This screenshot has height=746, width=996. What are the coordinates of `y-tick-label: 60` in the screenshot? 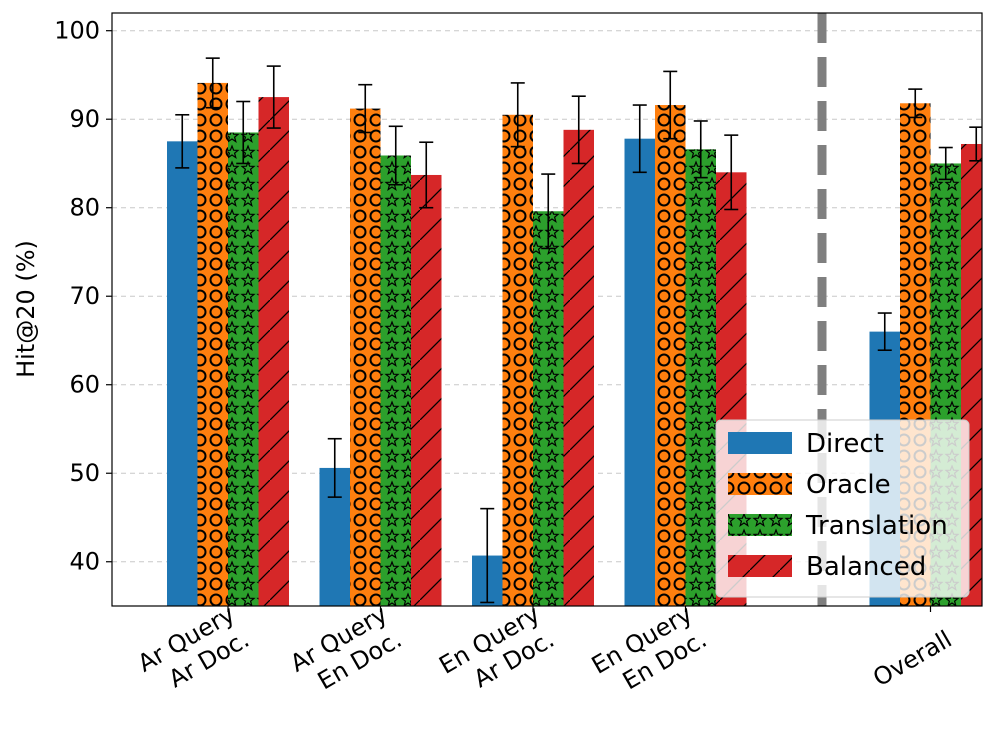 It's located at (84, 385).